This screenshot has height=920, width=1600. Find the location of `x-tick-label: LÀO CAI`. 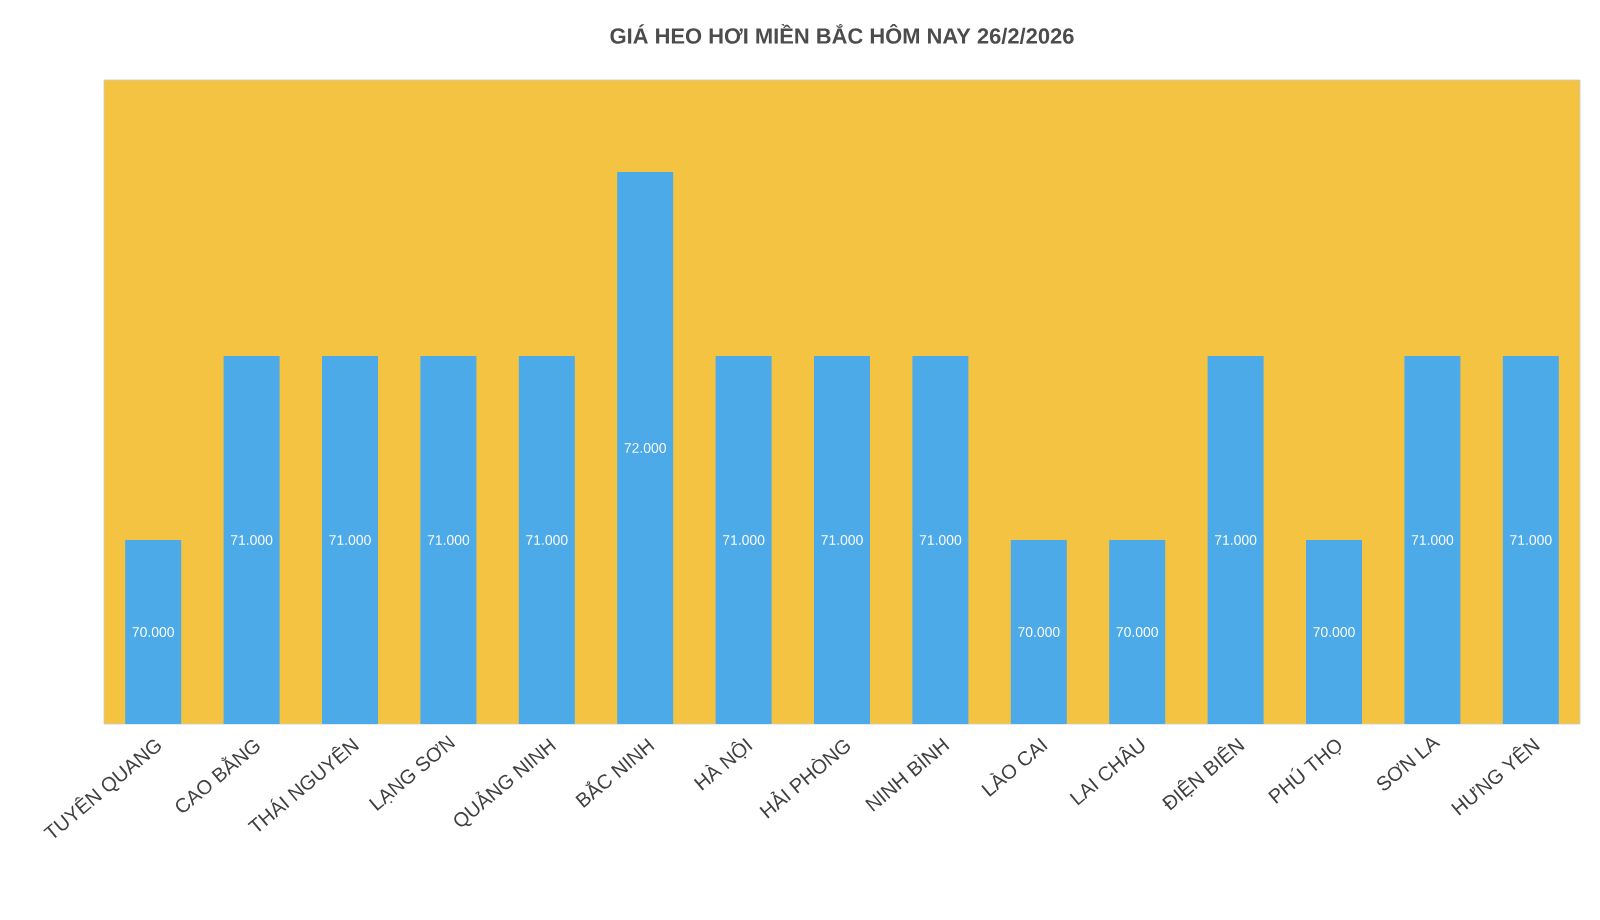

x-tick-label: LÀO CAI is located at coordinates (1014, 767).